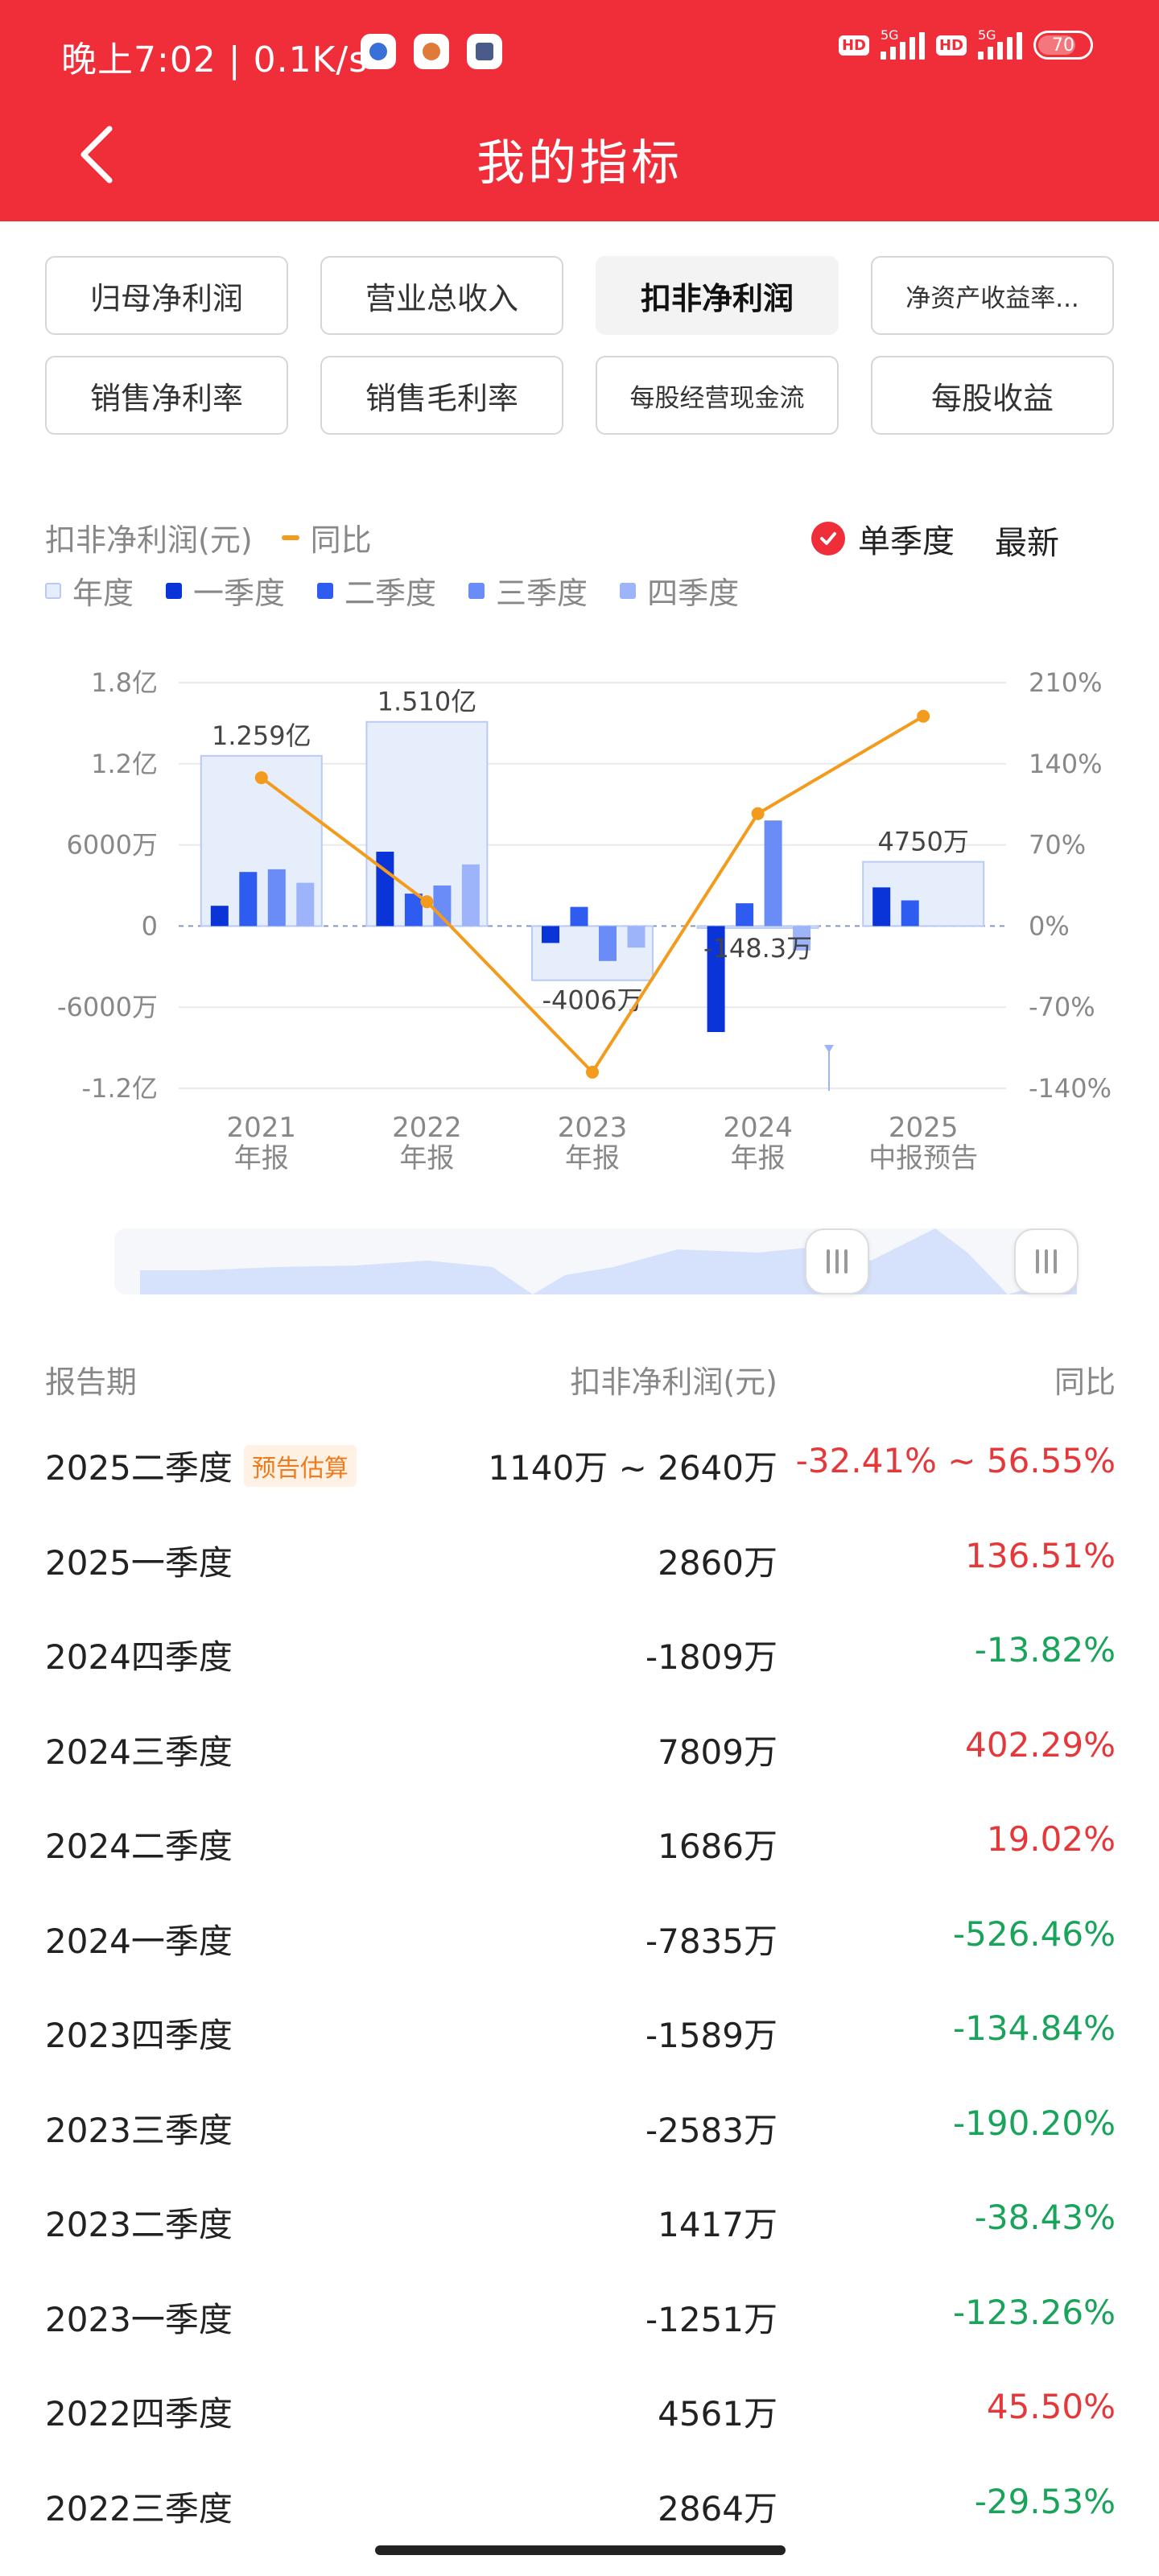 Image resolution: width=1159 pixels, height=2576 pixels. What do you see at coordinates (757, 927) in the screenshot?
I see `annual-bar` at bounding box center [757, 927].